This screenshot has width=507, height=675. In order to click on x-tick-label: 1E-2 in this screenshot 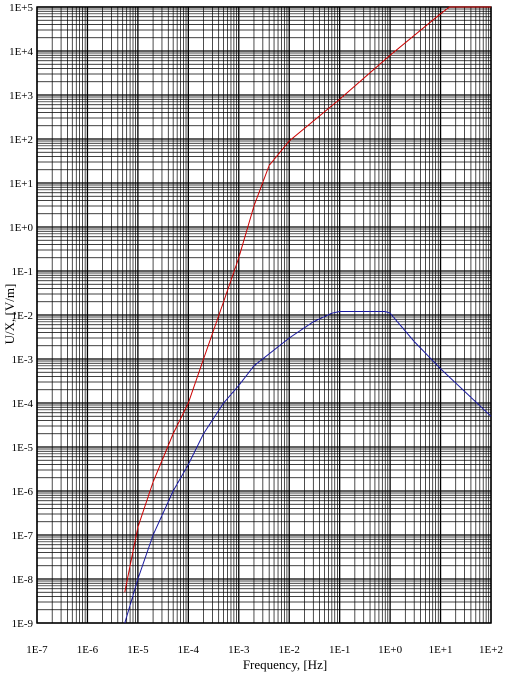, I will do `click(289, 650)`.